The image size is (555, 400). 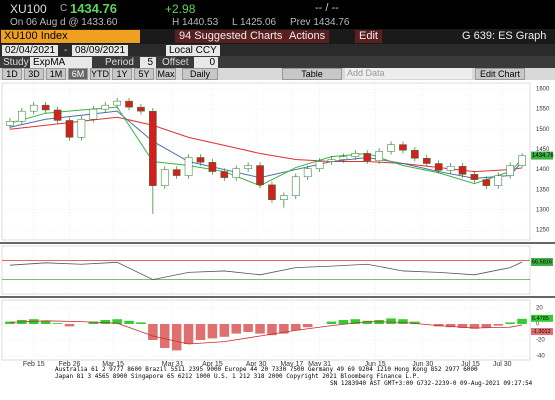 What do you see at coordinates (148, 62) in the screenshot?
I see `period-field: 5` at bounding box center [148, 62].